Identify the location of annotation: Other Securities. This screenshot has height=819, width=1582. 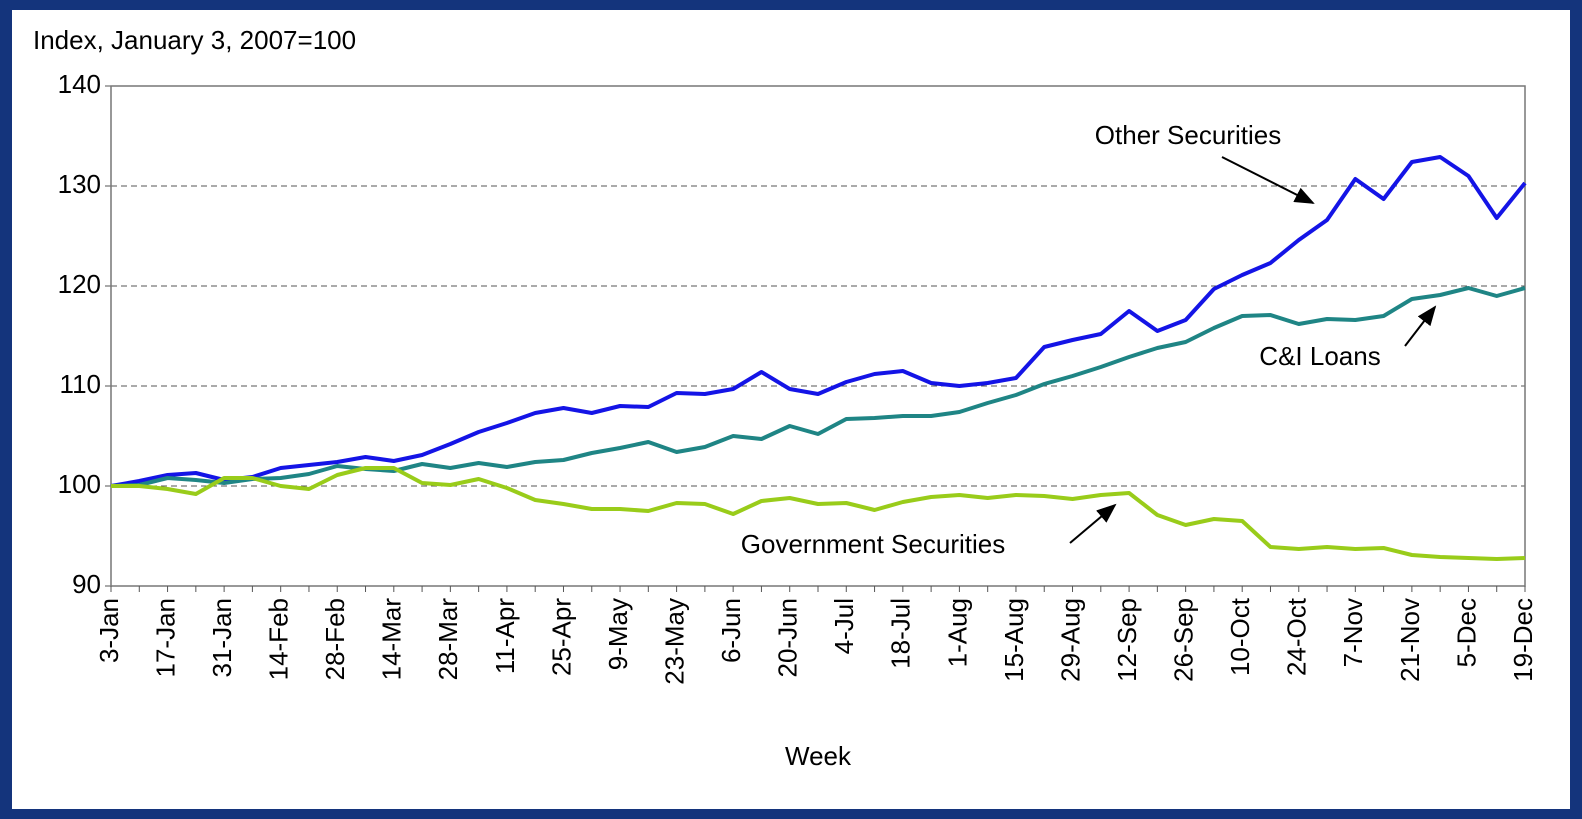
(1188, 135).